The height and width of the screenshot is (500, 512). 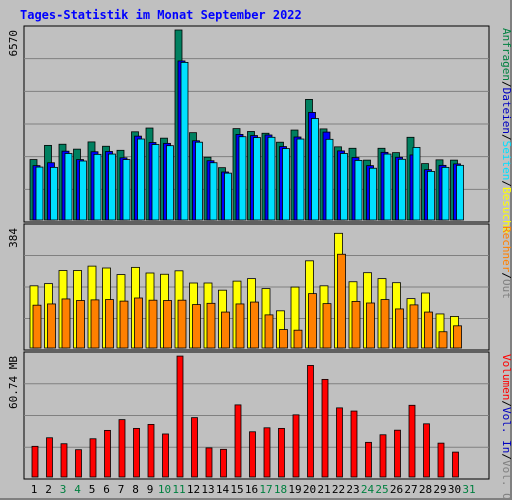 What do you see at coordinates (338, 489) in the screenshot?
I see `x-tick-label: 22` at bounding box center [338, 489].